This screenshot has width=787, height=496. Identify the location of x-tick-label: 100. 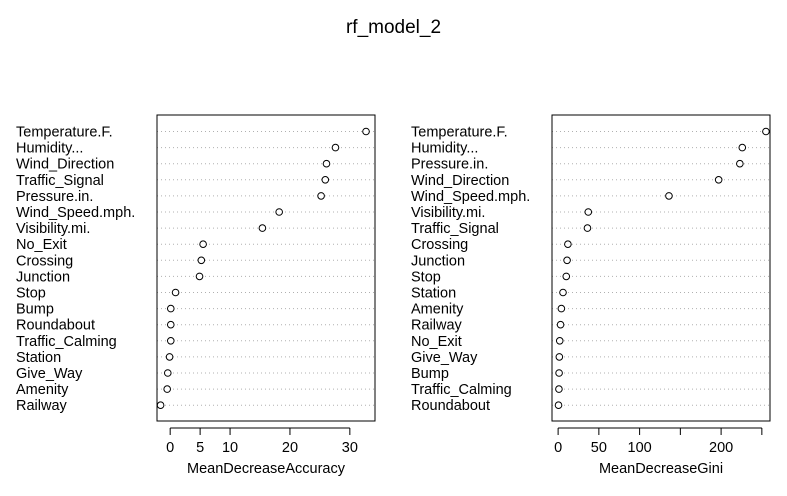
(640, 448).